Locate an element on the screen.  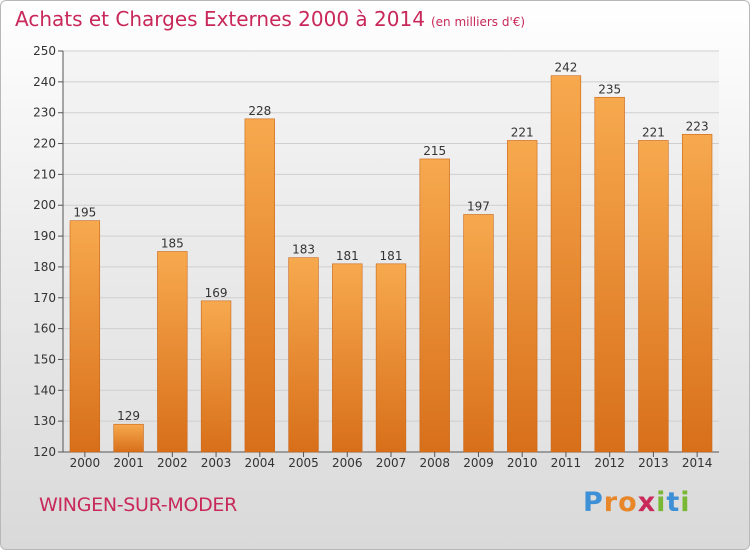
chart-title-text: Achats et Charges Externes 2000 à 2014 is located at coordinates (220, 19).